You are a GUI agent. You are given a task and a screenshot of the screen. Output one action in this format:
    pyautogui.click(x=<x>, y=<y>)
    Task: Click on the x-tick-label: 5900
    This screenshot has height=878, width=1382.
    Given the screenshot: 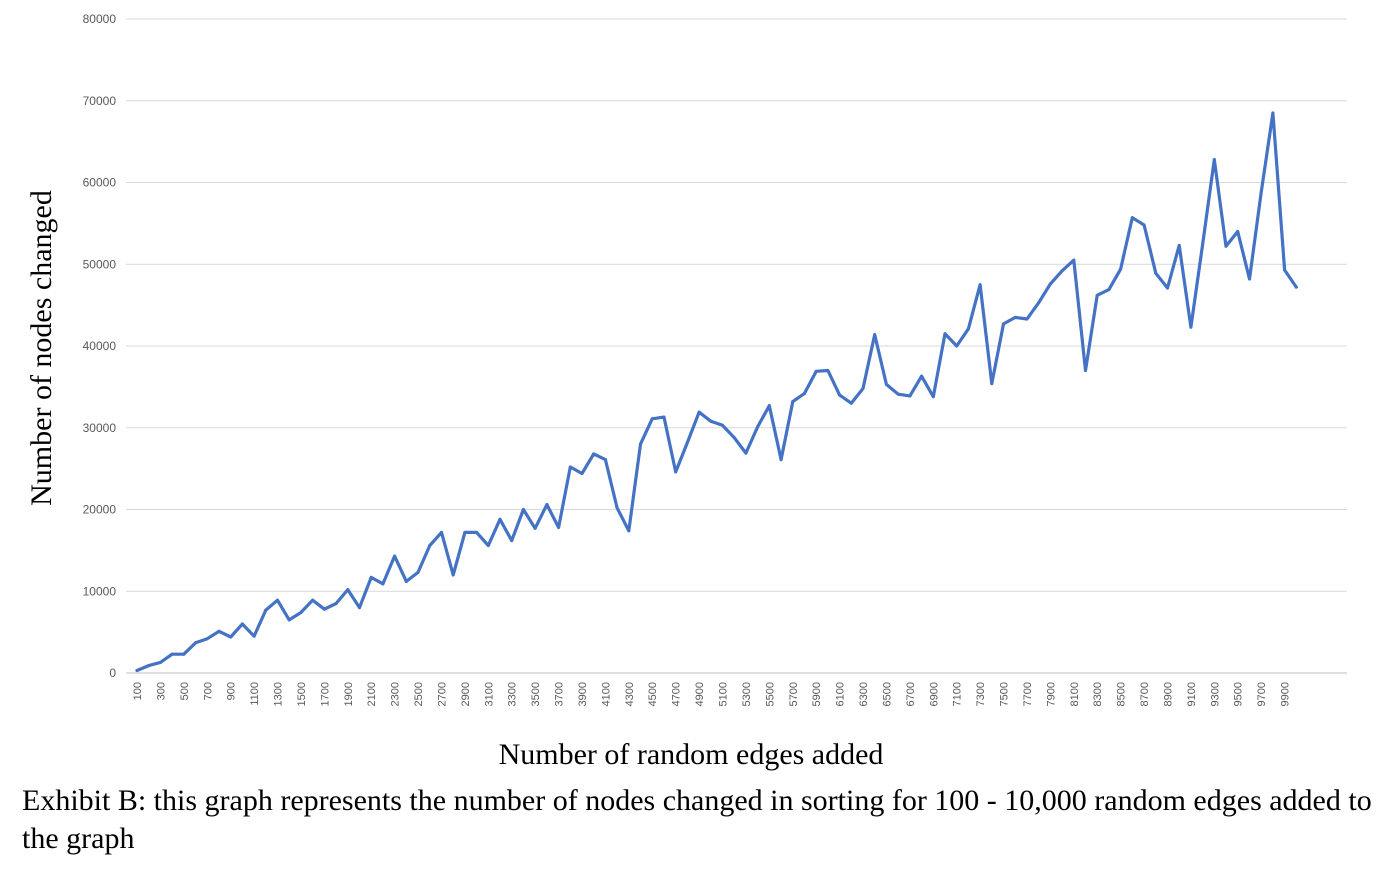 What is the action you would take?
    pyautogui.click(x=817, y=694)
    